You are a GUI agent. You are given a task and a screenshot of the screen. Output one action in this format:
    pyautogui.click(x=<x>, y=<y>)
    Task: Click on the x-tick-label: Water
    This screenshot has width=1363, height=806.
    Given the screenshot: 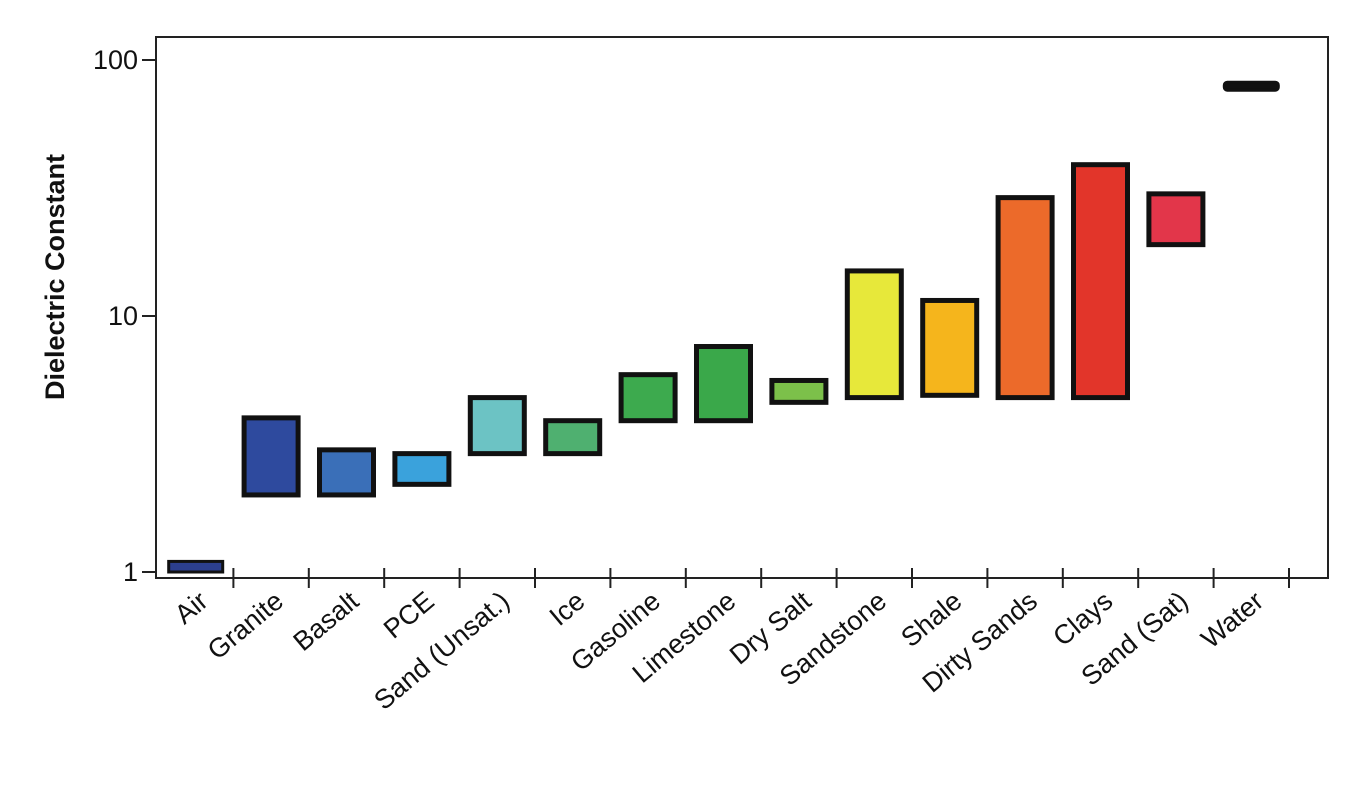 What is the action you would take?
    pyautogui.click(x=1232, y=620)
    